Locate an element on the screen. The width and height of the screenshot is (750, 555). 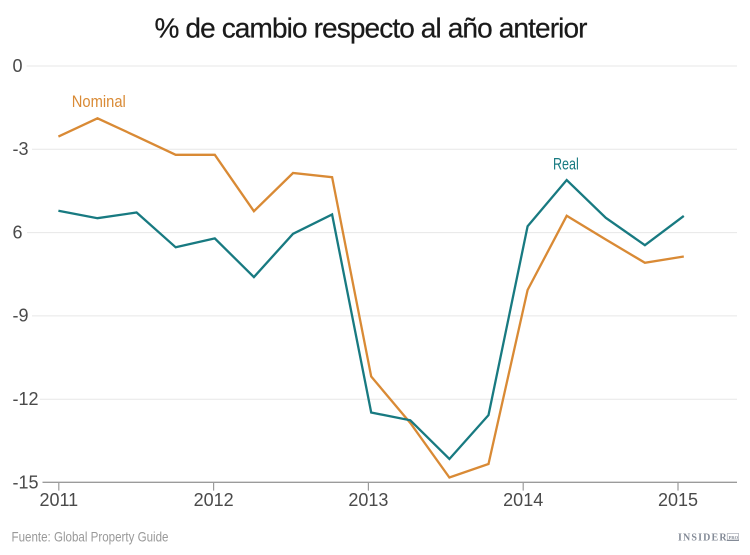
svg-text: PRO is located at coordinates (734, 537).